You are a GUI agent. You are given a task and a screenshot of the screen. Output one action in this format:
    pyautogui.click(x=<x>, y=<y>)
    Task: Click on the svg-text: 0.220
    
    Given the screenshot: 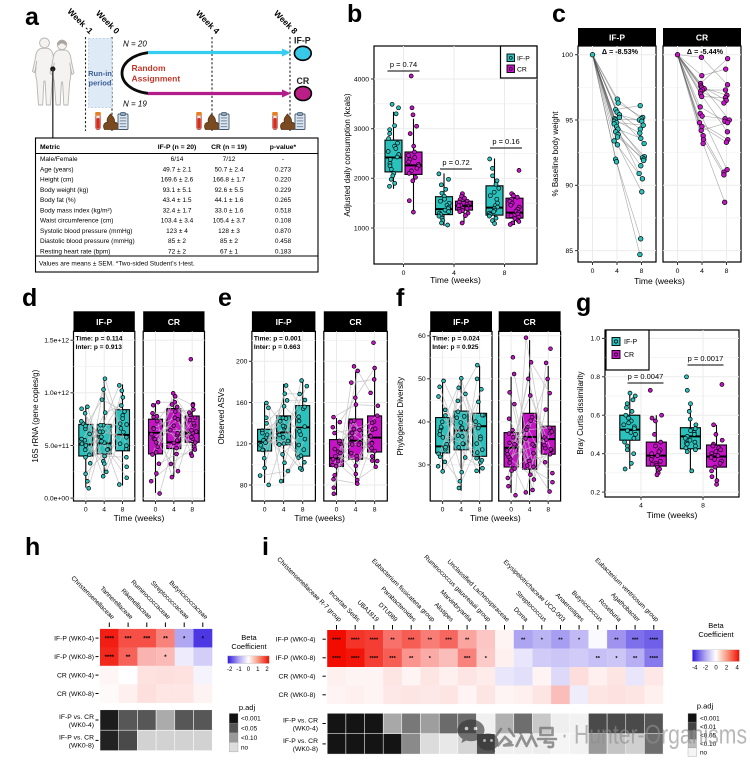 What is the action you would take?
    pyautogui.click(x=283, y=180)
    